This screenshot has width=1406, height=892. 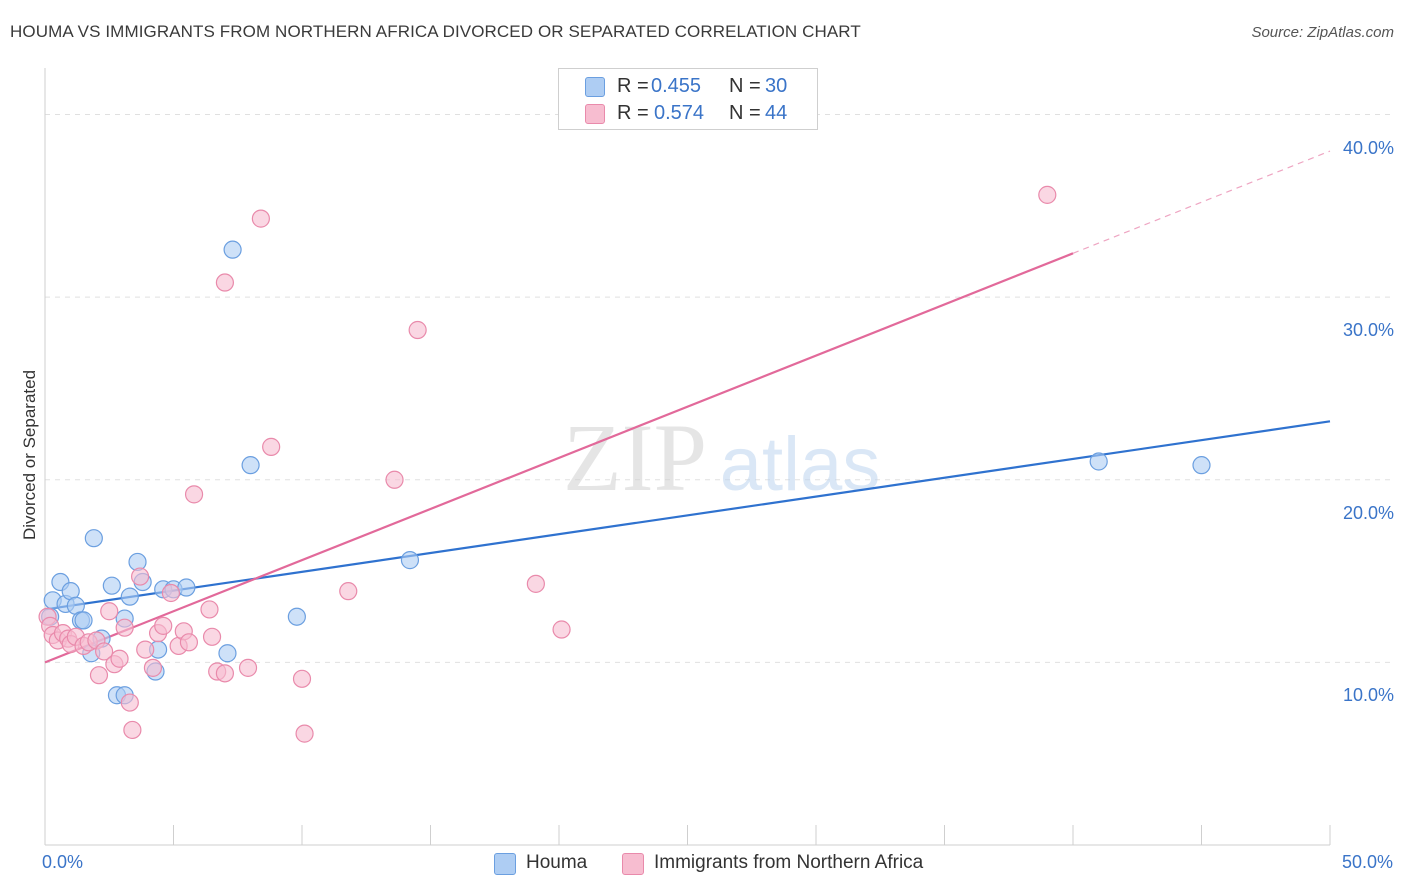 I want to click on immigrants-n-value: 44, so click(x=776, y=113).